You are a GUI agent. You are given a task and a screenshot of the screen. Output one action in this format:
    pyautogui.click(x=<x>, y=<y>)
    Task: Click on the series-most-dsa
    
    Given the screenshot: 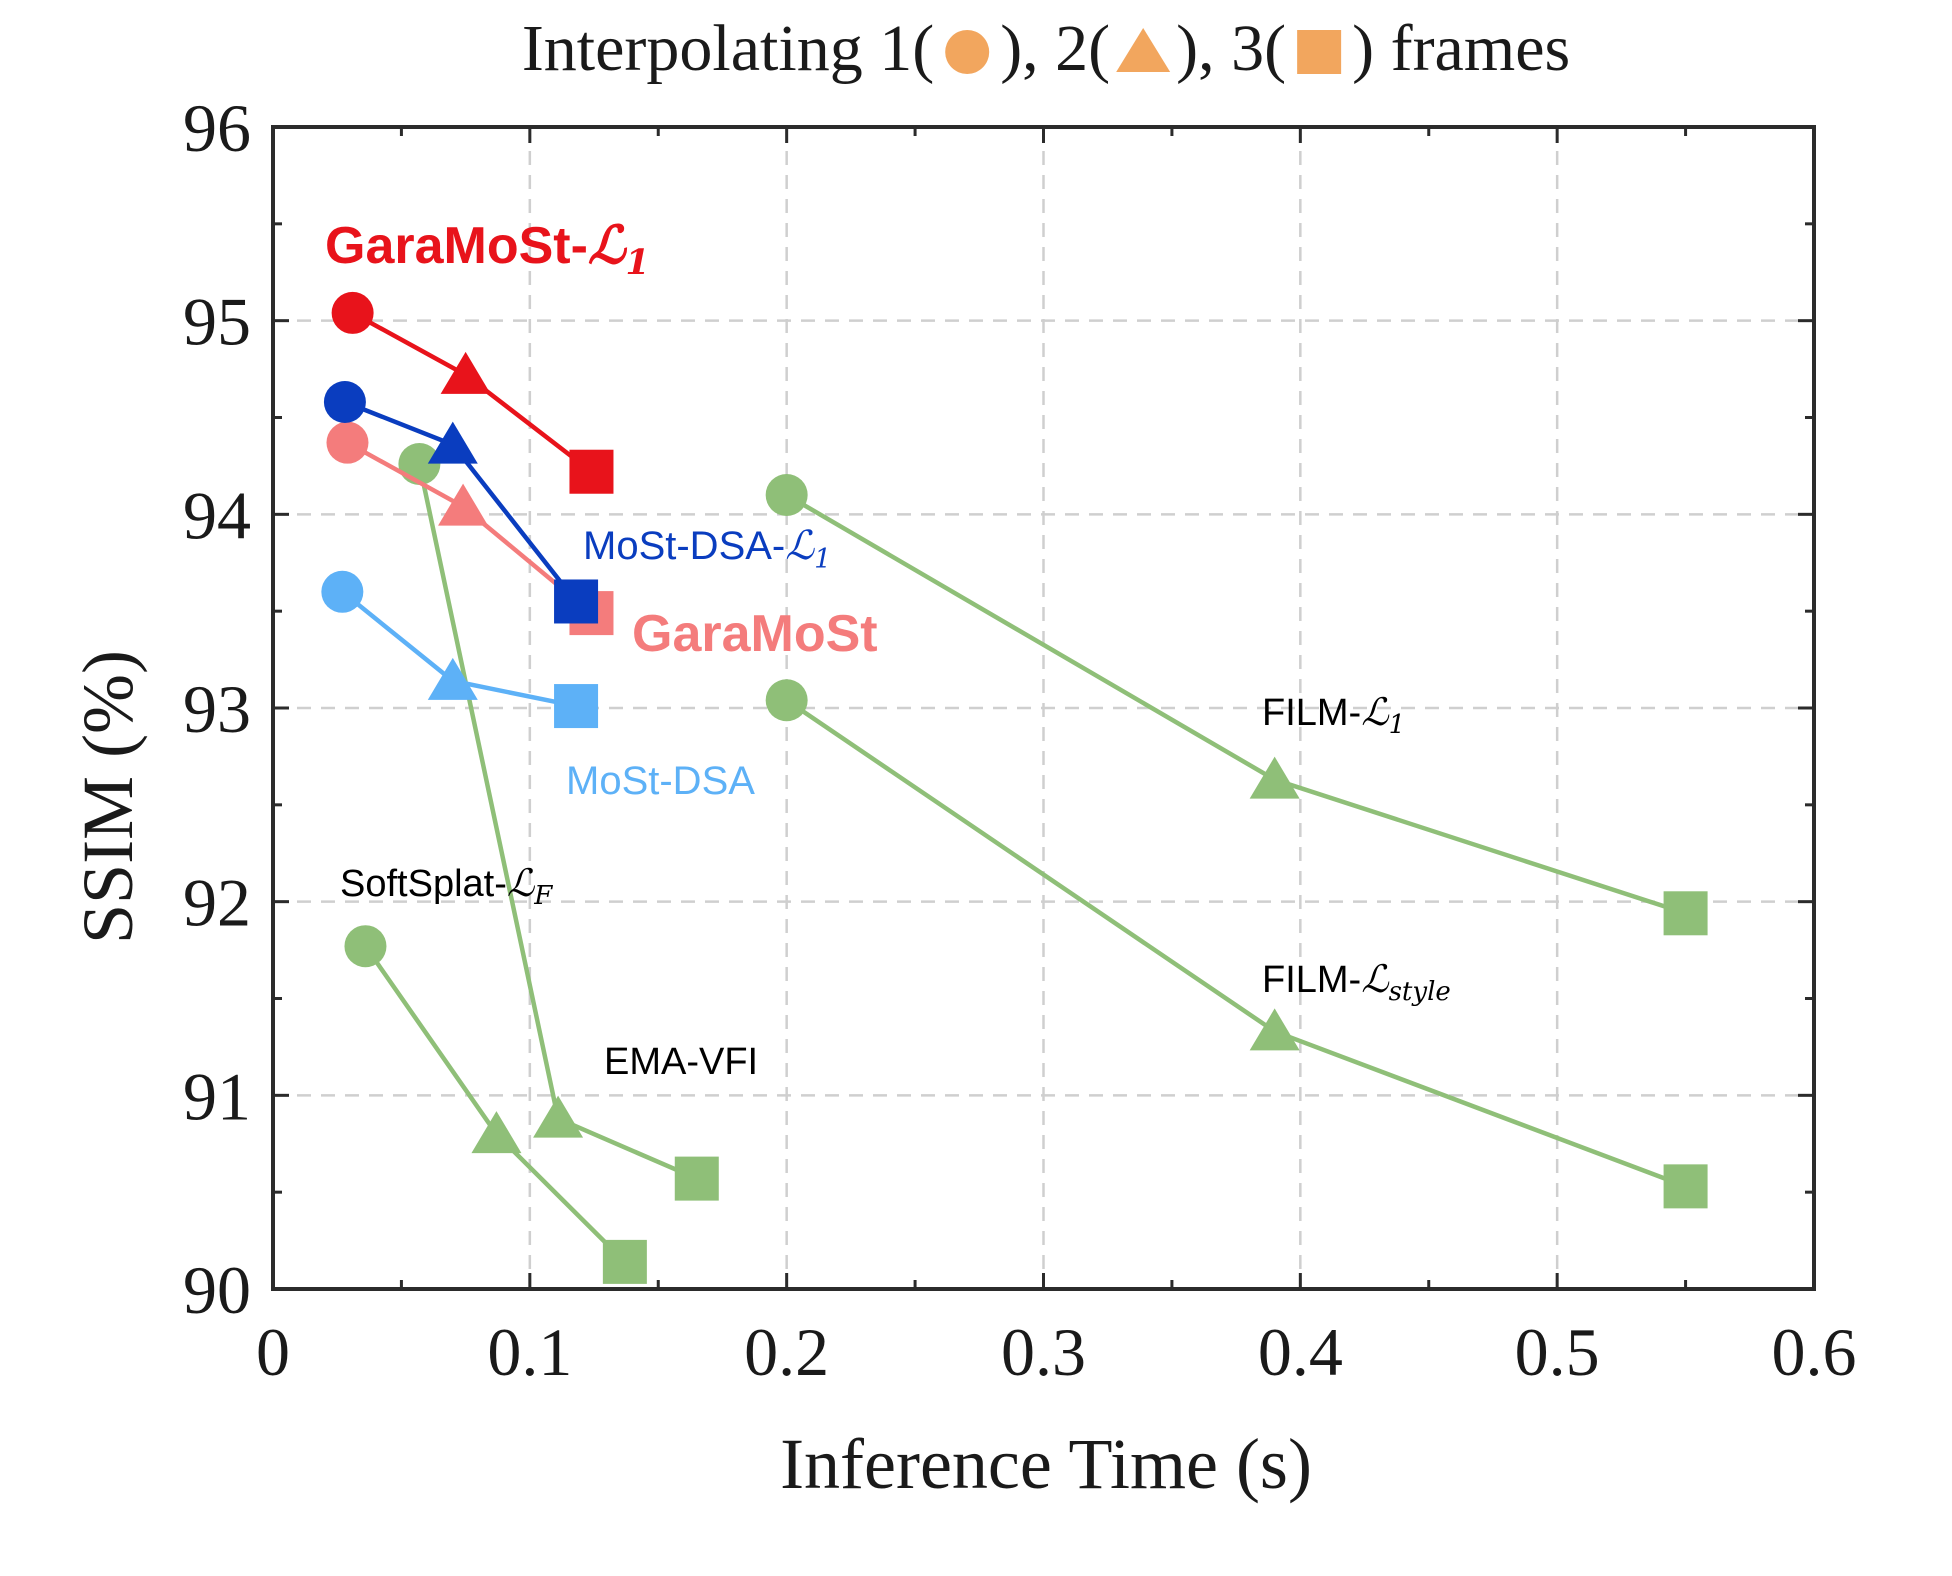 What is the action you would take?
    pyautogui.click(x=460, y=649)
    